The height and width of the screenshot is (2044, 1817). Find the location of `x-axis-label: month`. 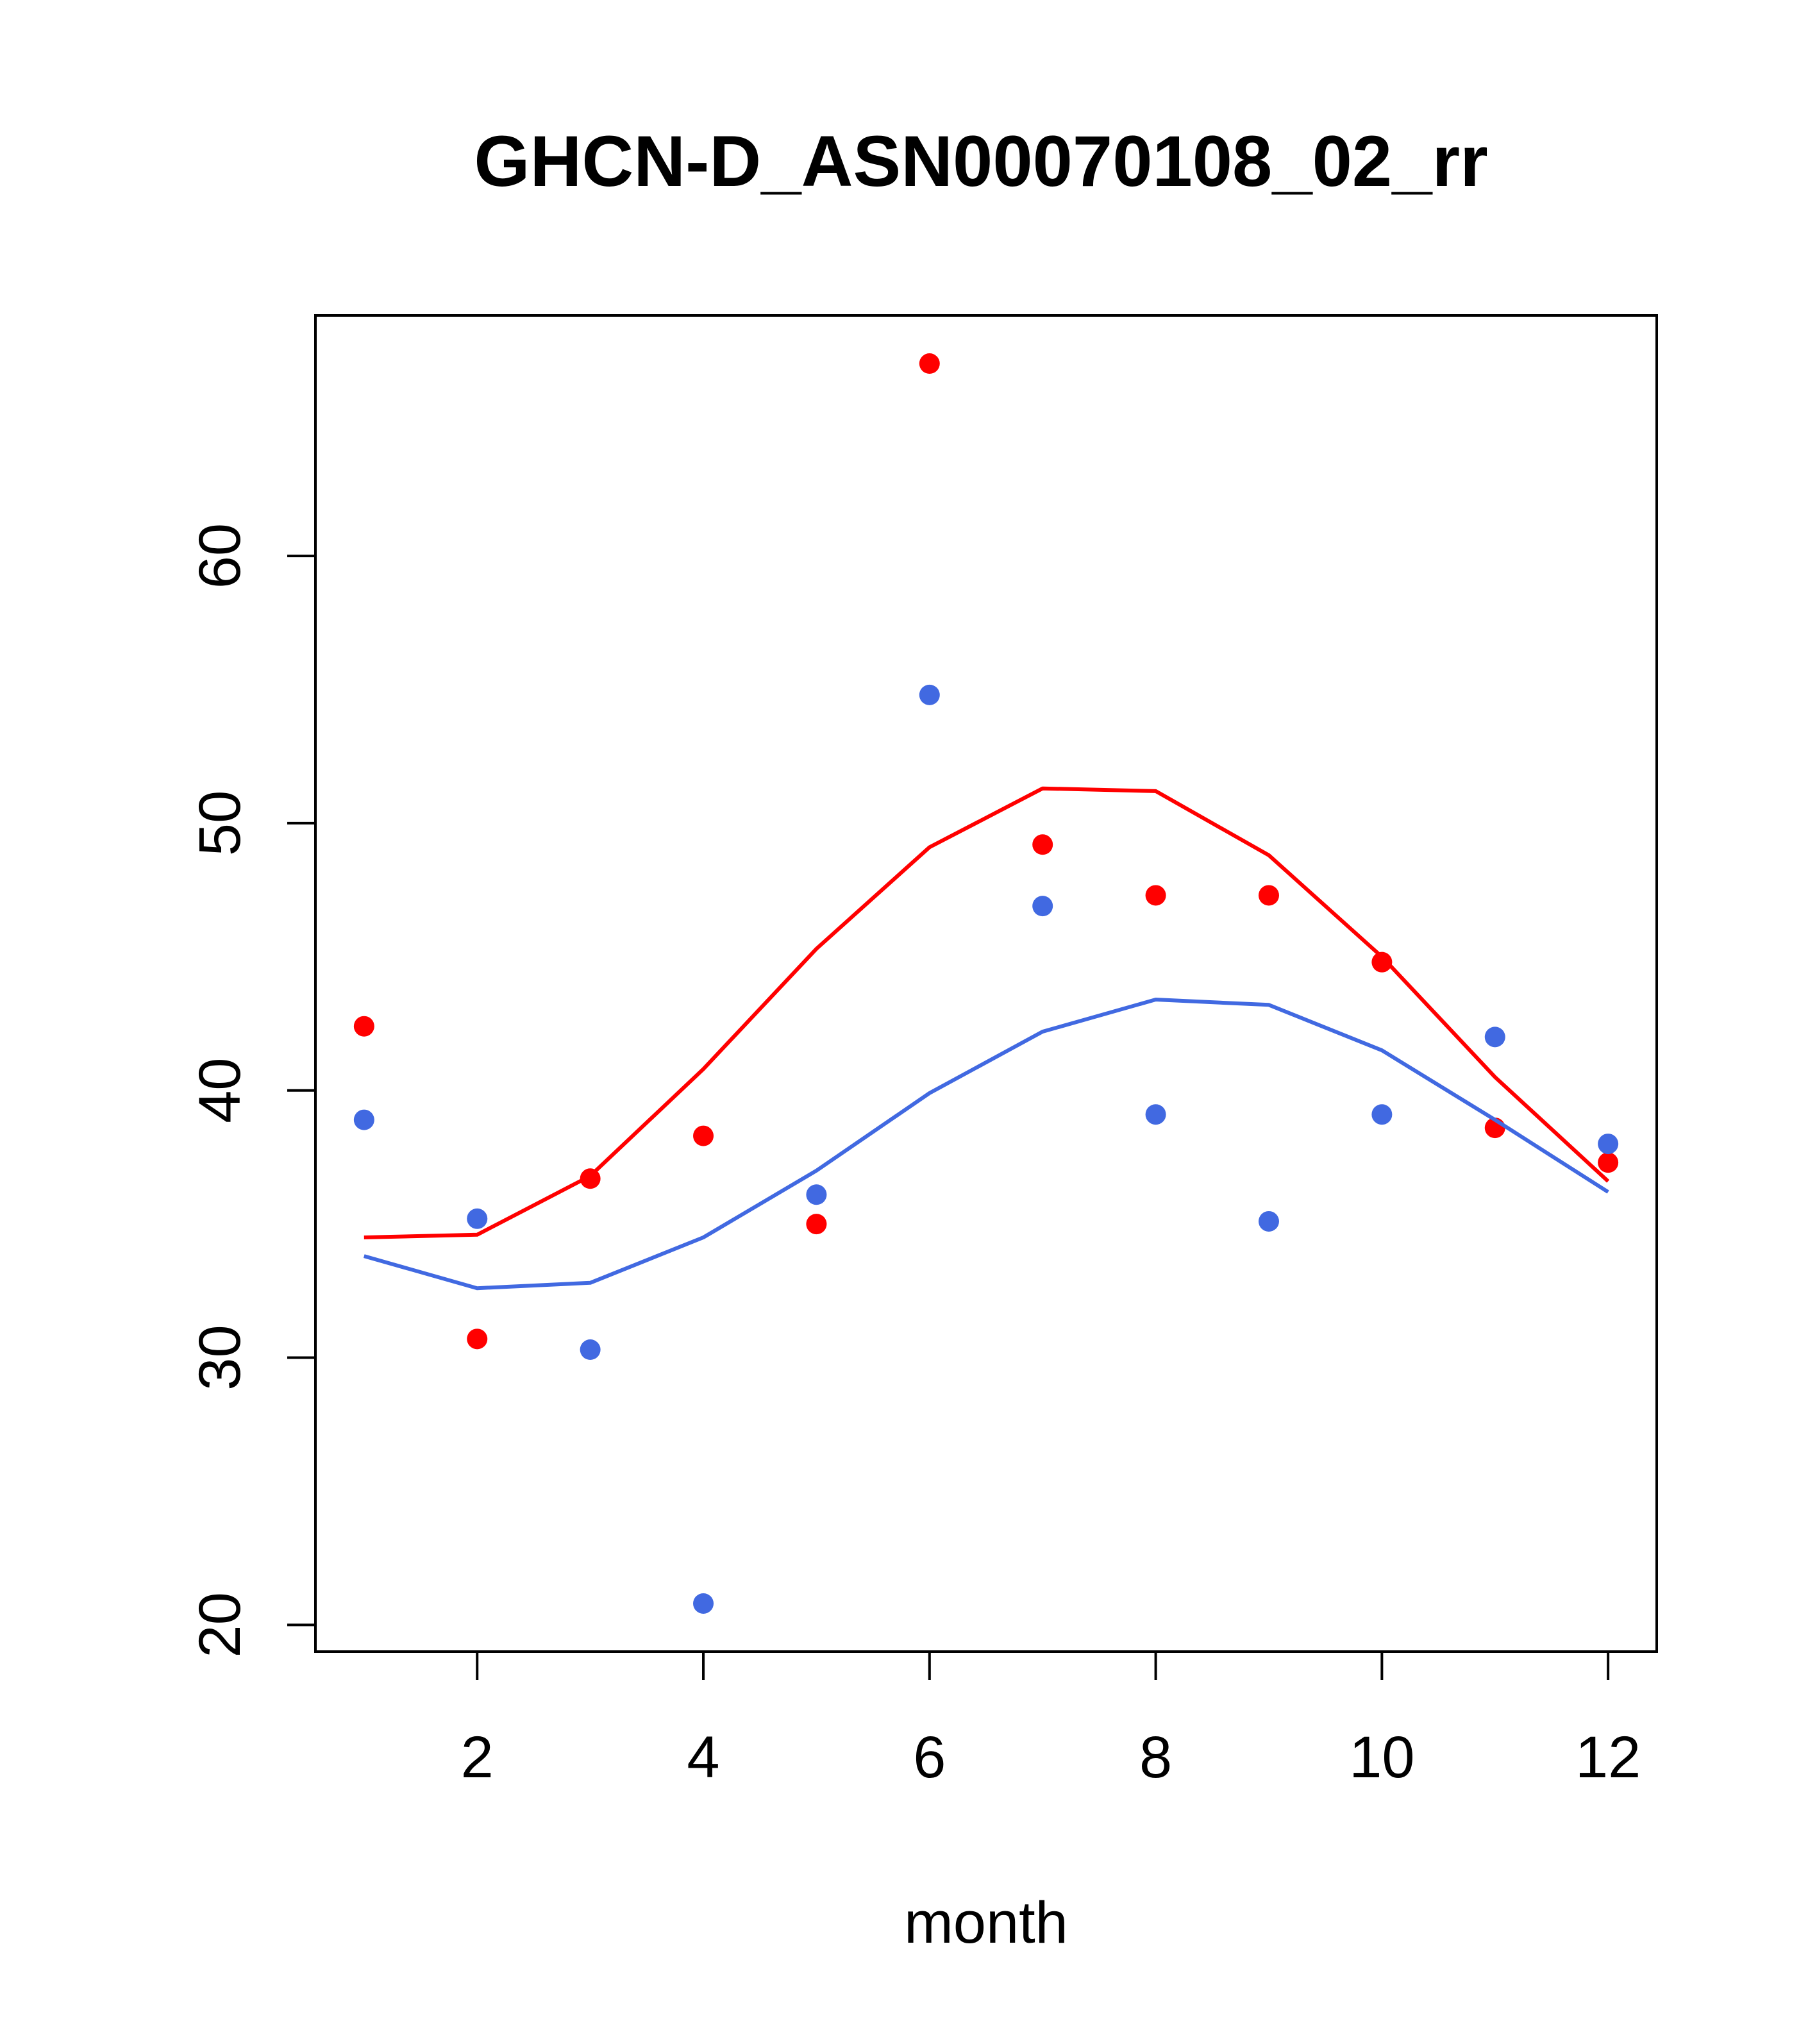

x-axis-label: month is located at coordinates (986, 1923).